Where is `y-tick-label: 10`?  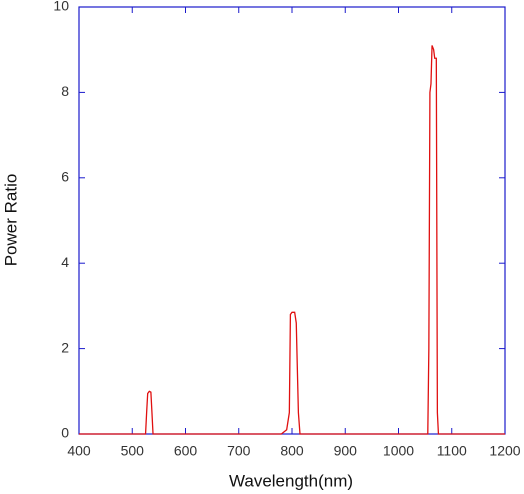 y-tick-label: 10 is located at coordinates (61, 7).